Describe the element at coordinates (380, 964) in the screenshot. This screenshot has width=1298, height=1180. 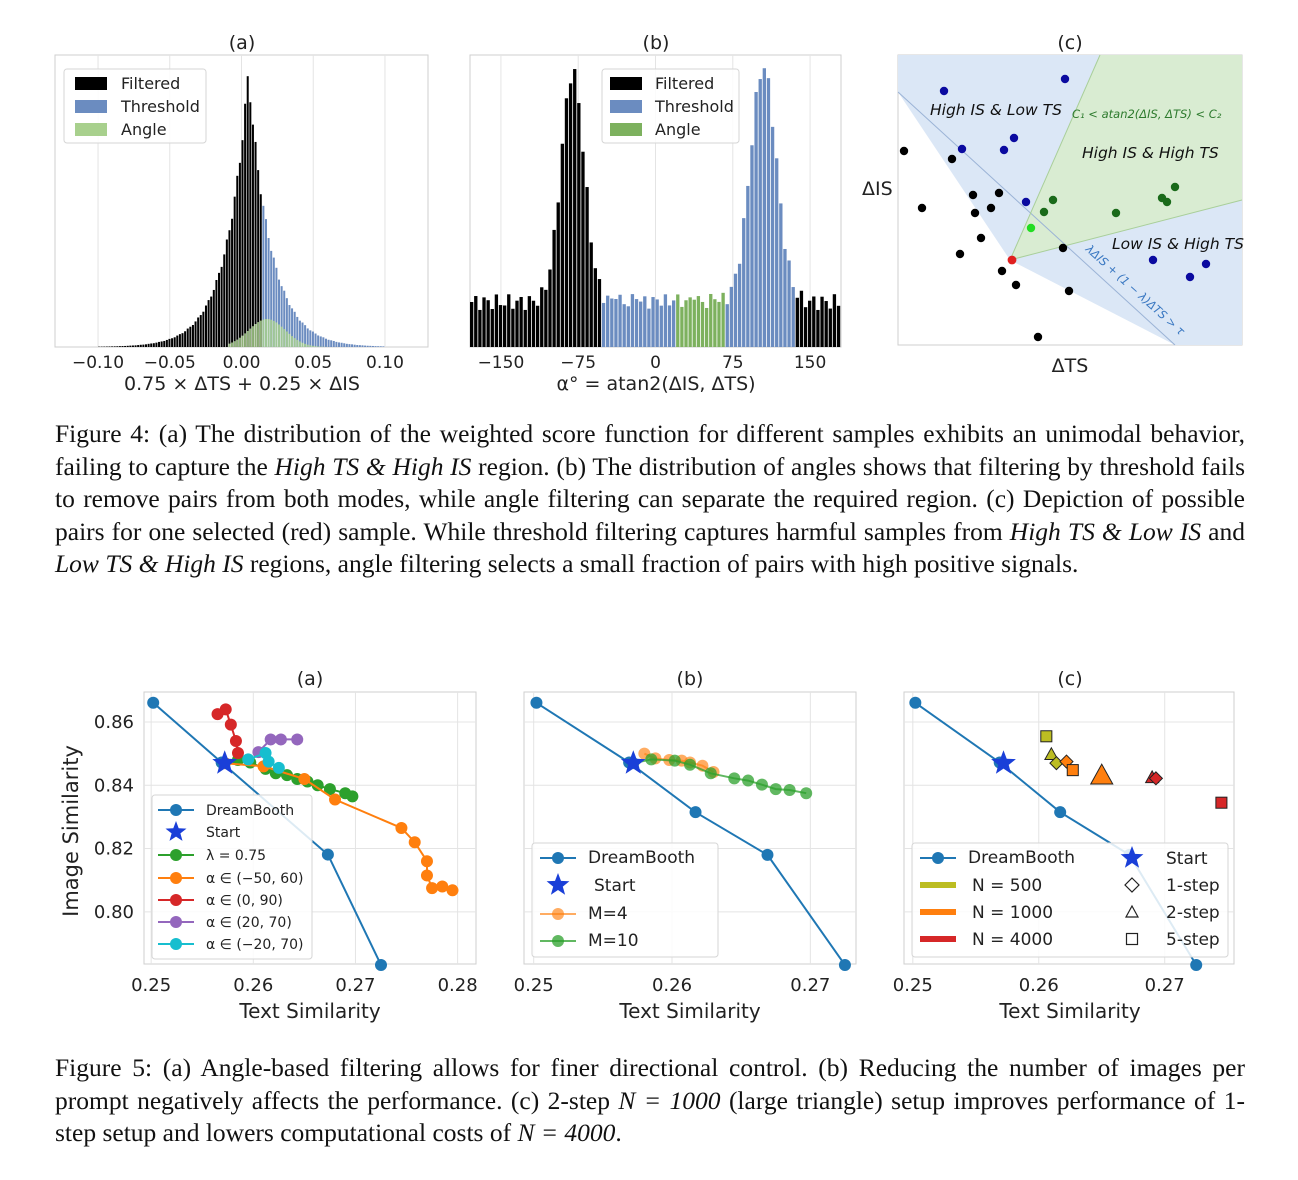
I see `series-0-point` at that location.